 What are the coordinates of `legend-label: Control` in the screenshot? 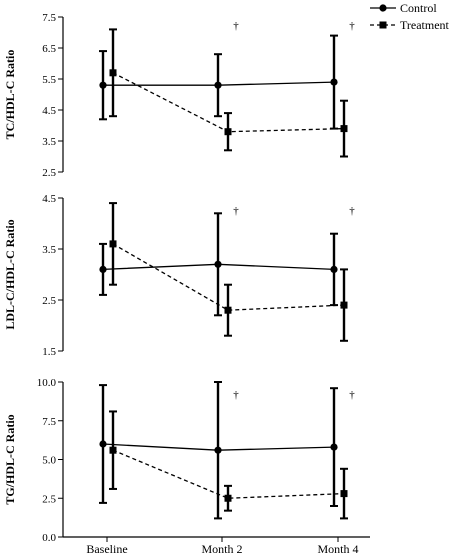 It's located at (418, 8).